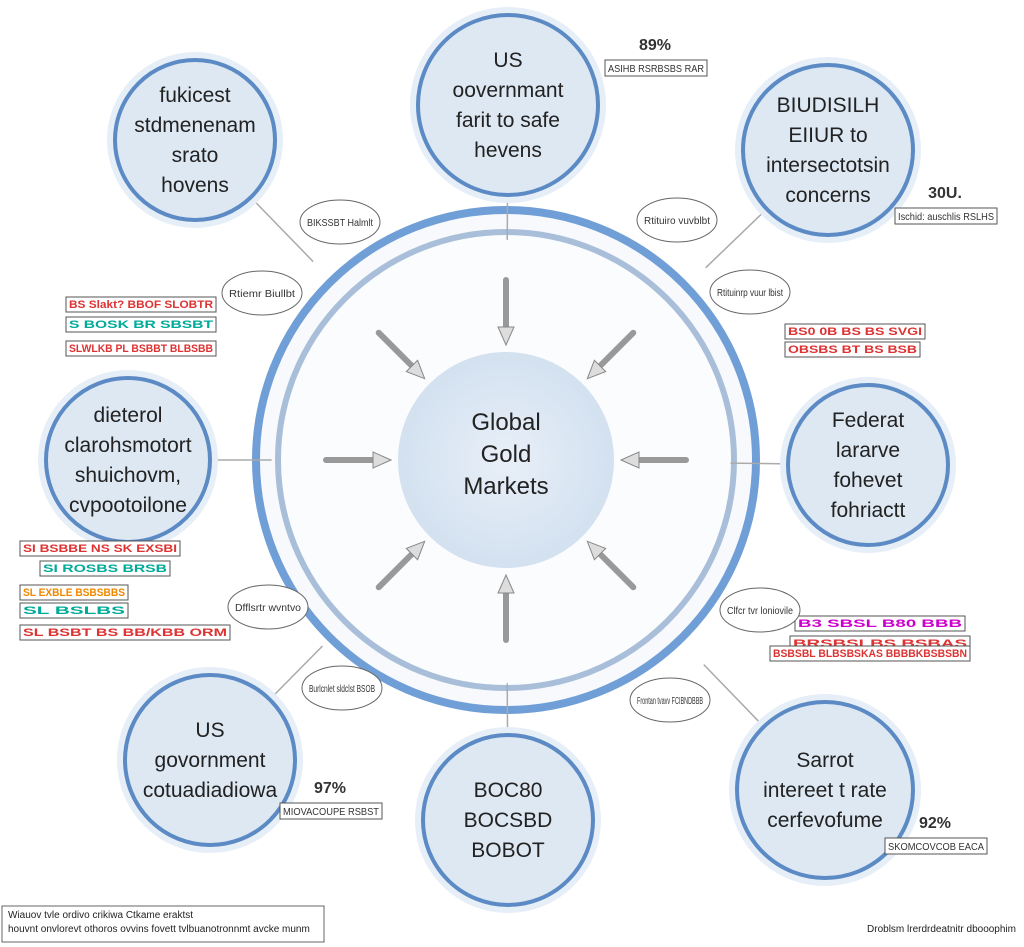 This screenshot has width=1024, height=947. I want to click on tag-label: BS Slakt? BBOF SLOBTR, so click(141, 305).